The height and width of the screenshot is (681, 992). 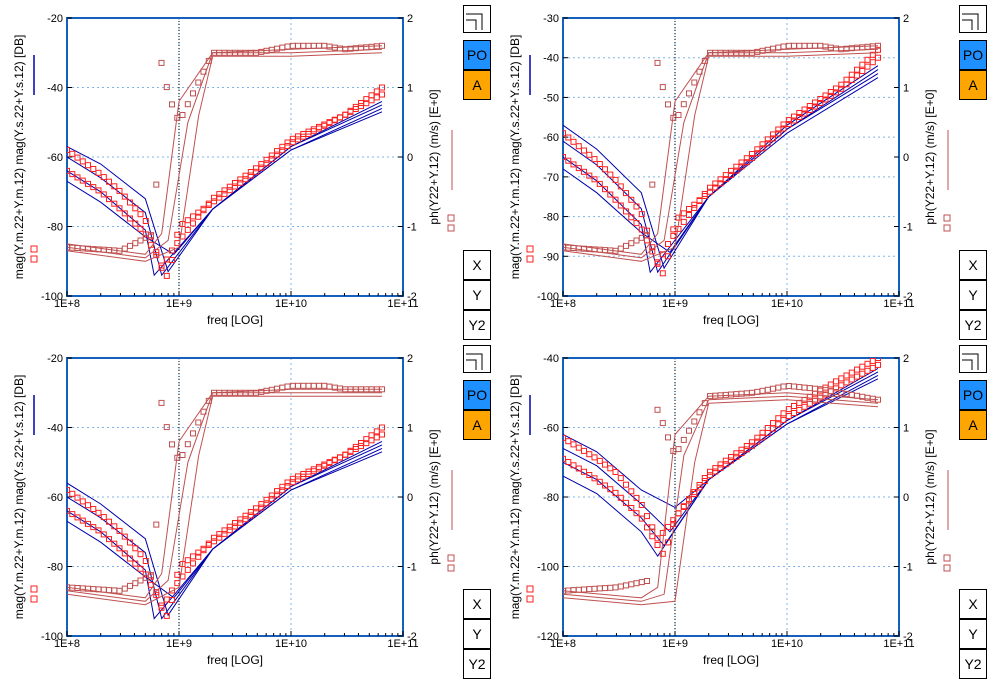 I want to click on y2-tick-label: 0, so click(x=410, y=498).